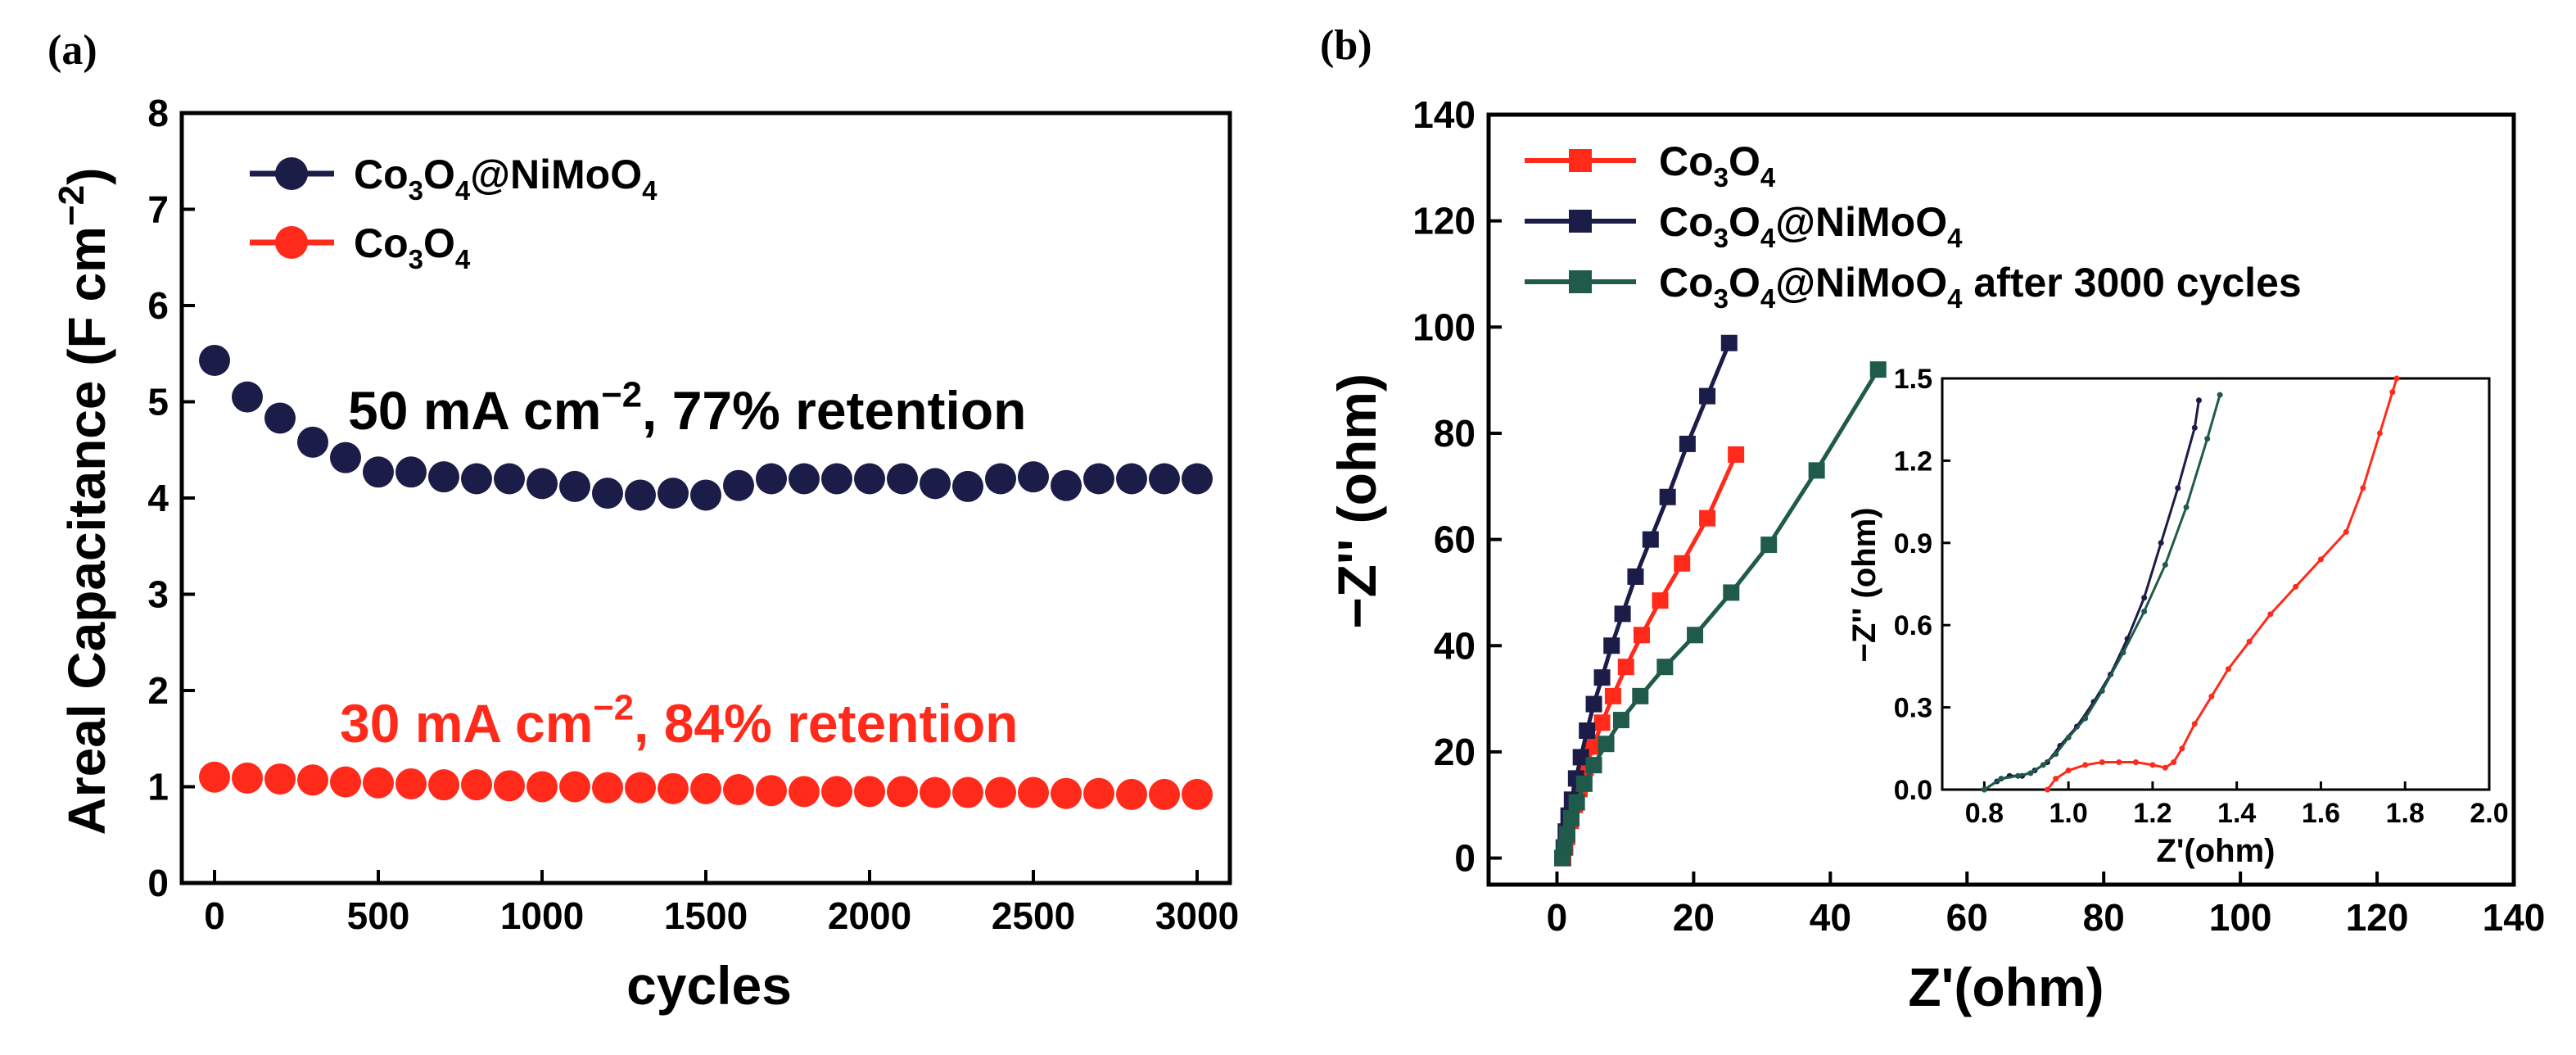 The image size is (2576, 1055). What do you see at coordinates (86, 176) in the screenshot?
I see `panel-a-ylabel-close: )` at bounding box center [86, 176].